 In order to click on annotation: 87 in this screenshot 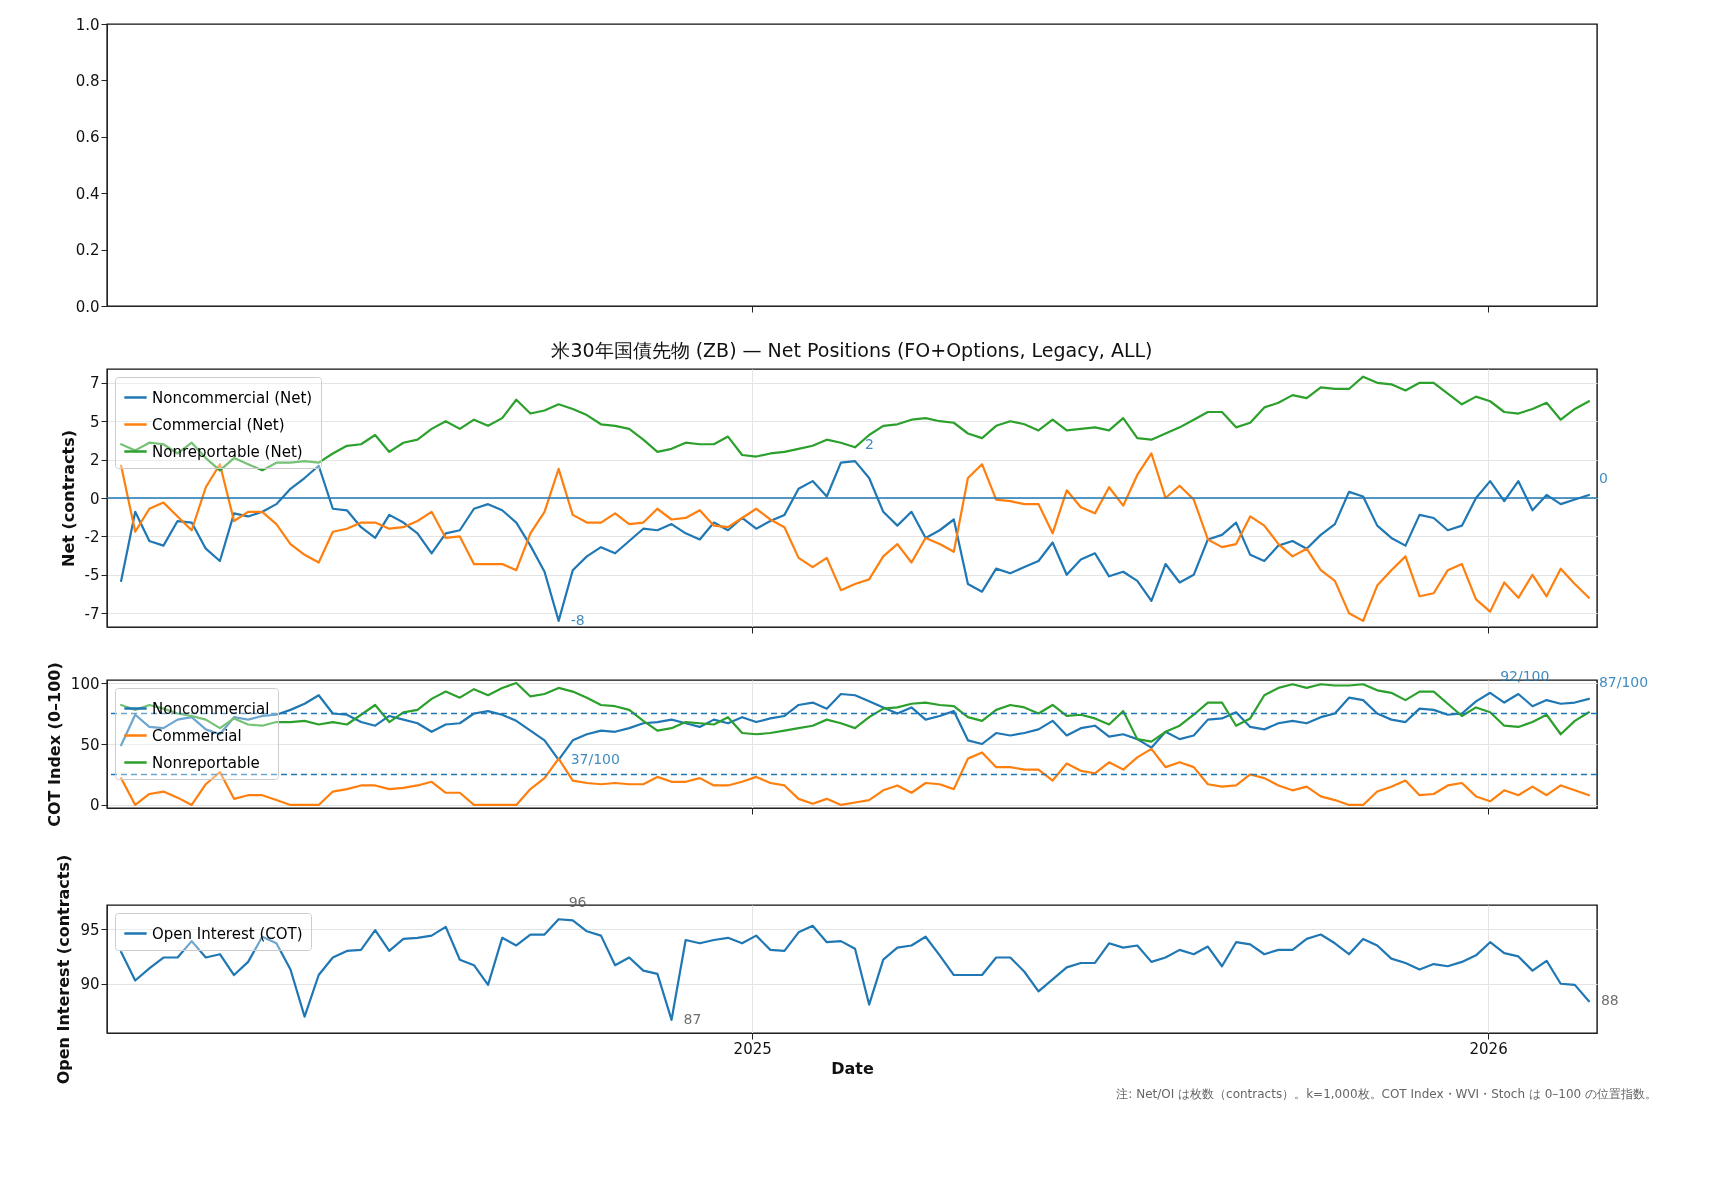, I will do `click(692, 1018)`.